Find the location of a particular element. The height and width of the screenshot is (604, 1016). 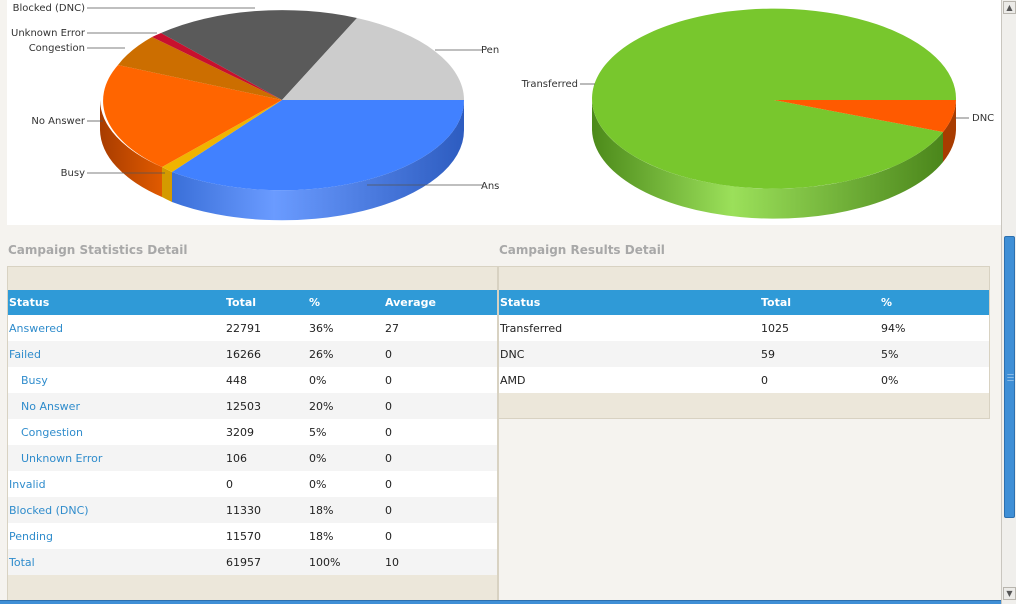

vertical-scrollbar: ▲ — — — ▼ is located at coordinates (1008, 302).